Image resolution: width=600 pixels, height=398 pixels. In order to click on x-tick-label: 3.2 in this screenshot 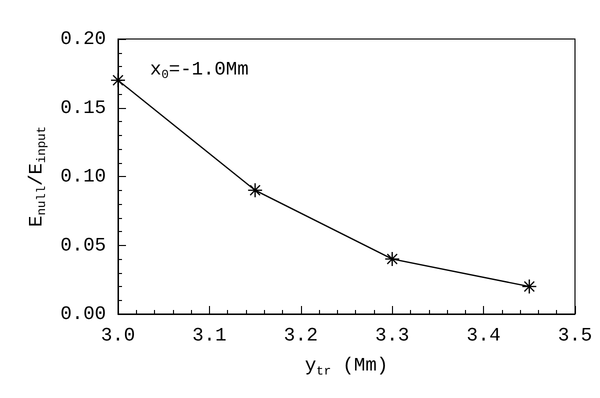, I will do `click(301, 335)`.